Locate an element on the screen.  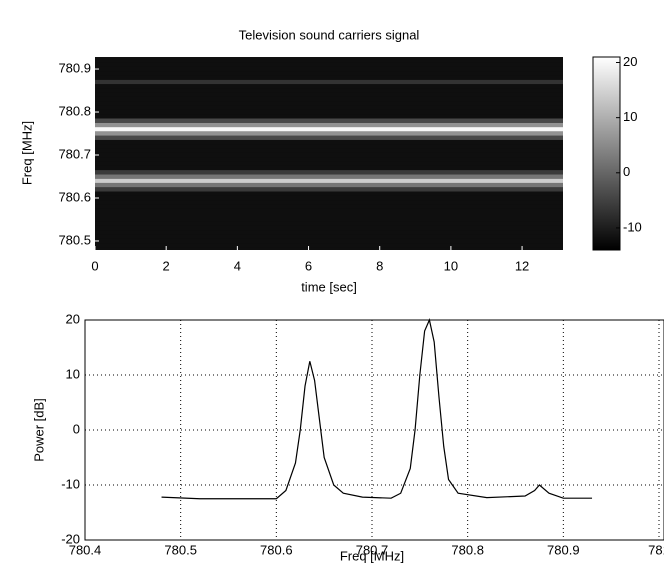
x-tick-label: 780.9 is located at coordinates (563, 549).